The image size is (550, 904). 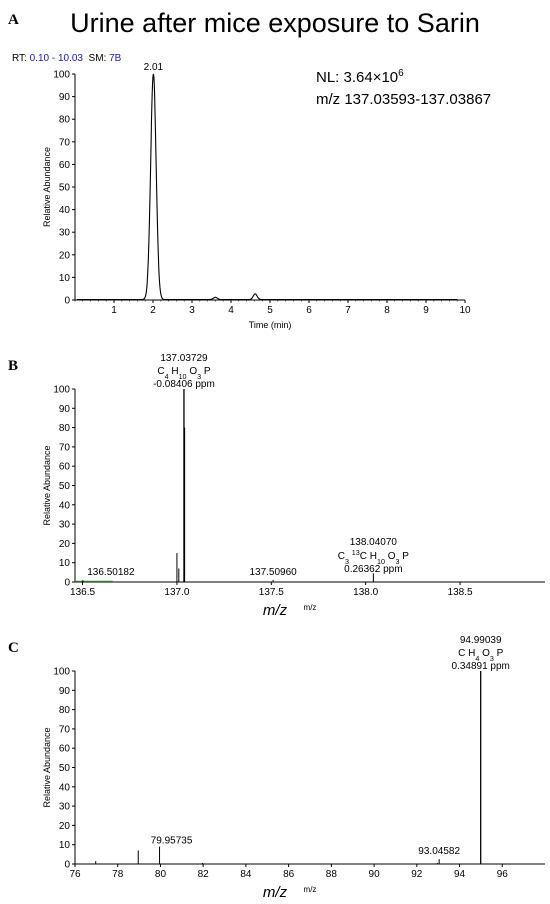 What do you see at coordinates (82, 592) in the screenshot?
I see `x-tick-label-b: 136.5` at bounding box center [82, 592].